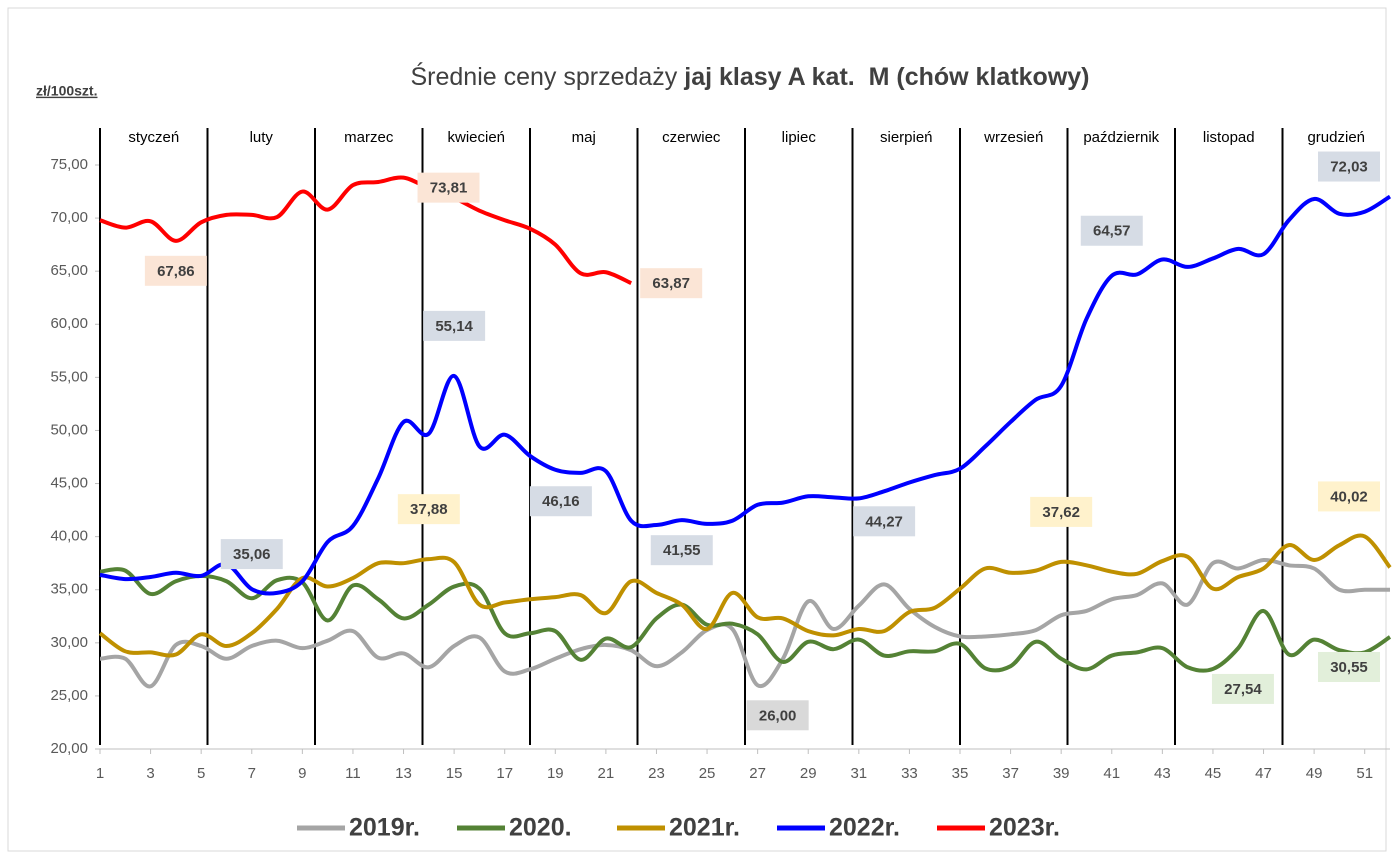 This screenshot has height=859, width=1394. I want to click on x-tick-label: 11, so click(353, 773).